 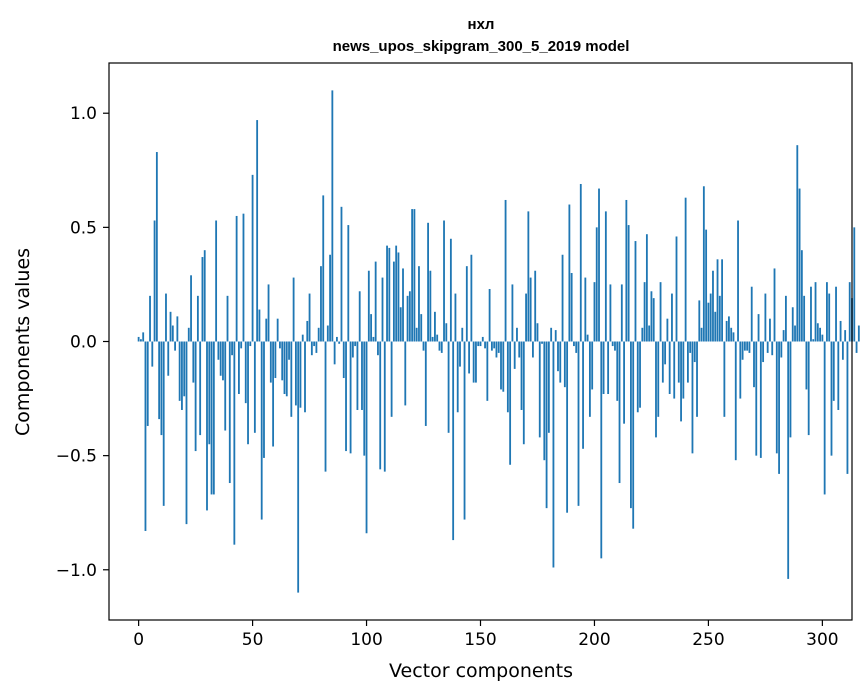 What do you see at coordinates (76, 457) in the screenshot?
I see `y-tick-label: −0.5` at bounding box center [76, 457].